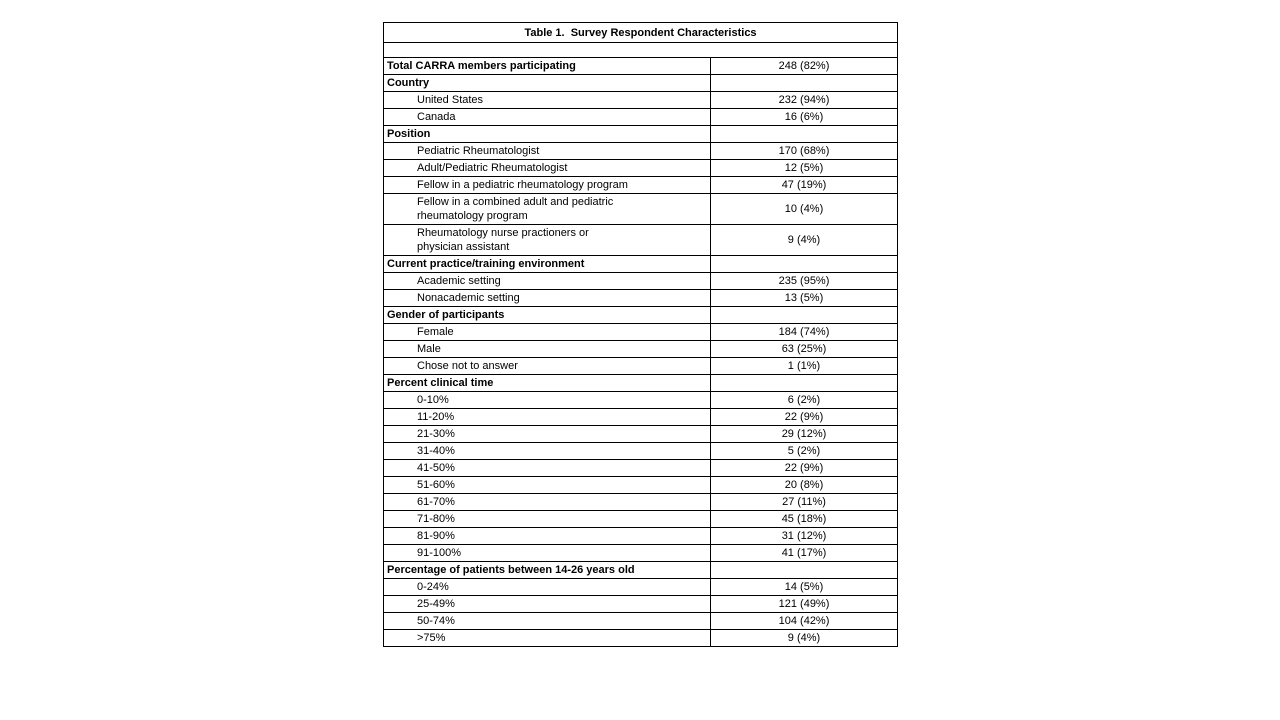 The width and height of the screenshot is (1280, 720). What do you see at coordinates (547, 553) in the screenshot?
I see `row-label: 91-100%` at bounding box center [547, 553].